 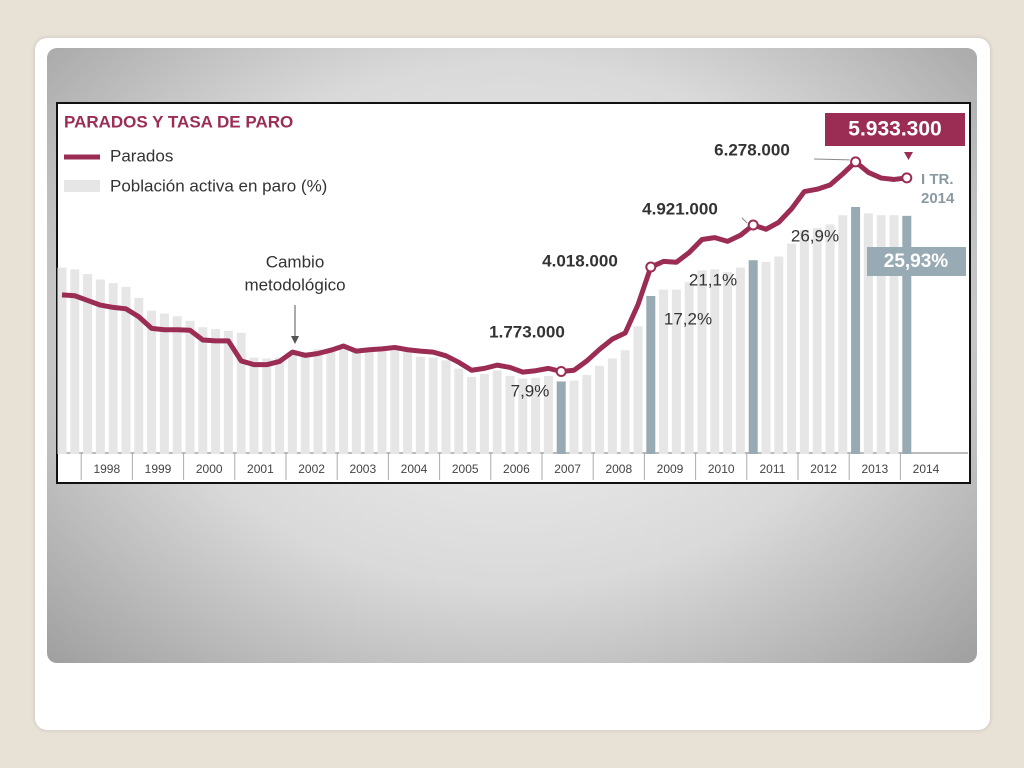 What do you see at coordinates (688, 318) in the screenshot?
I see `bar-value-label: 17,2%` at bounding box center [688, 318].